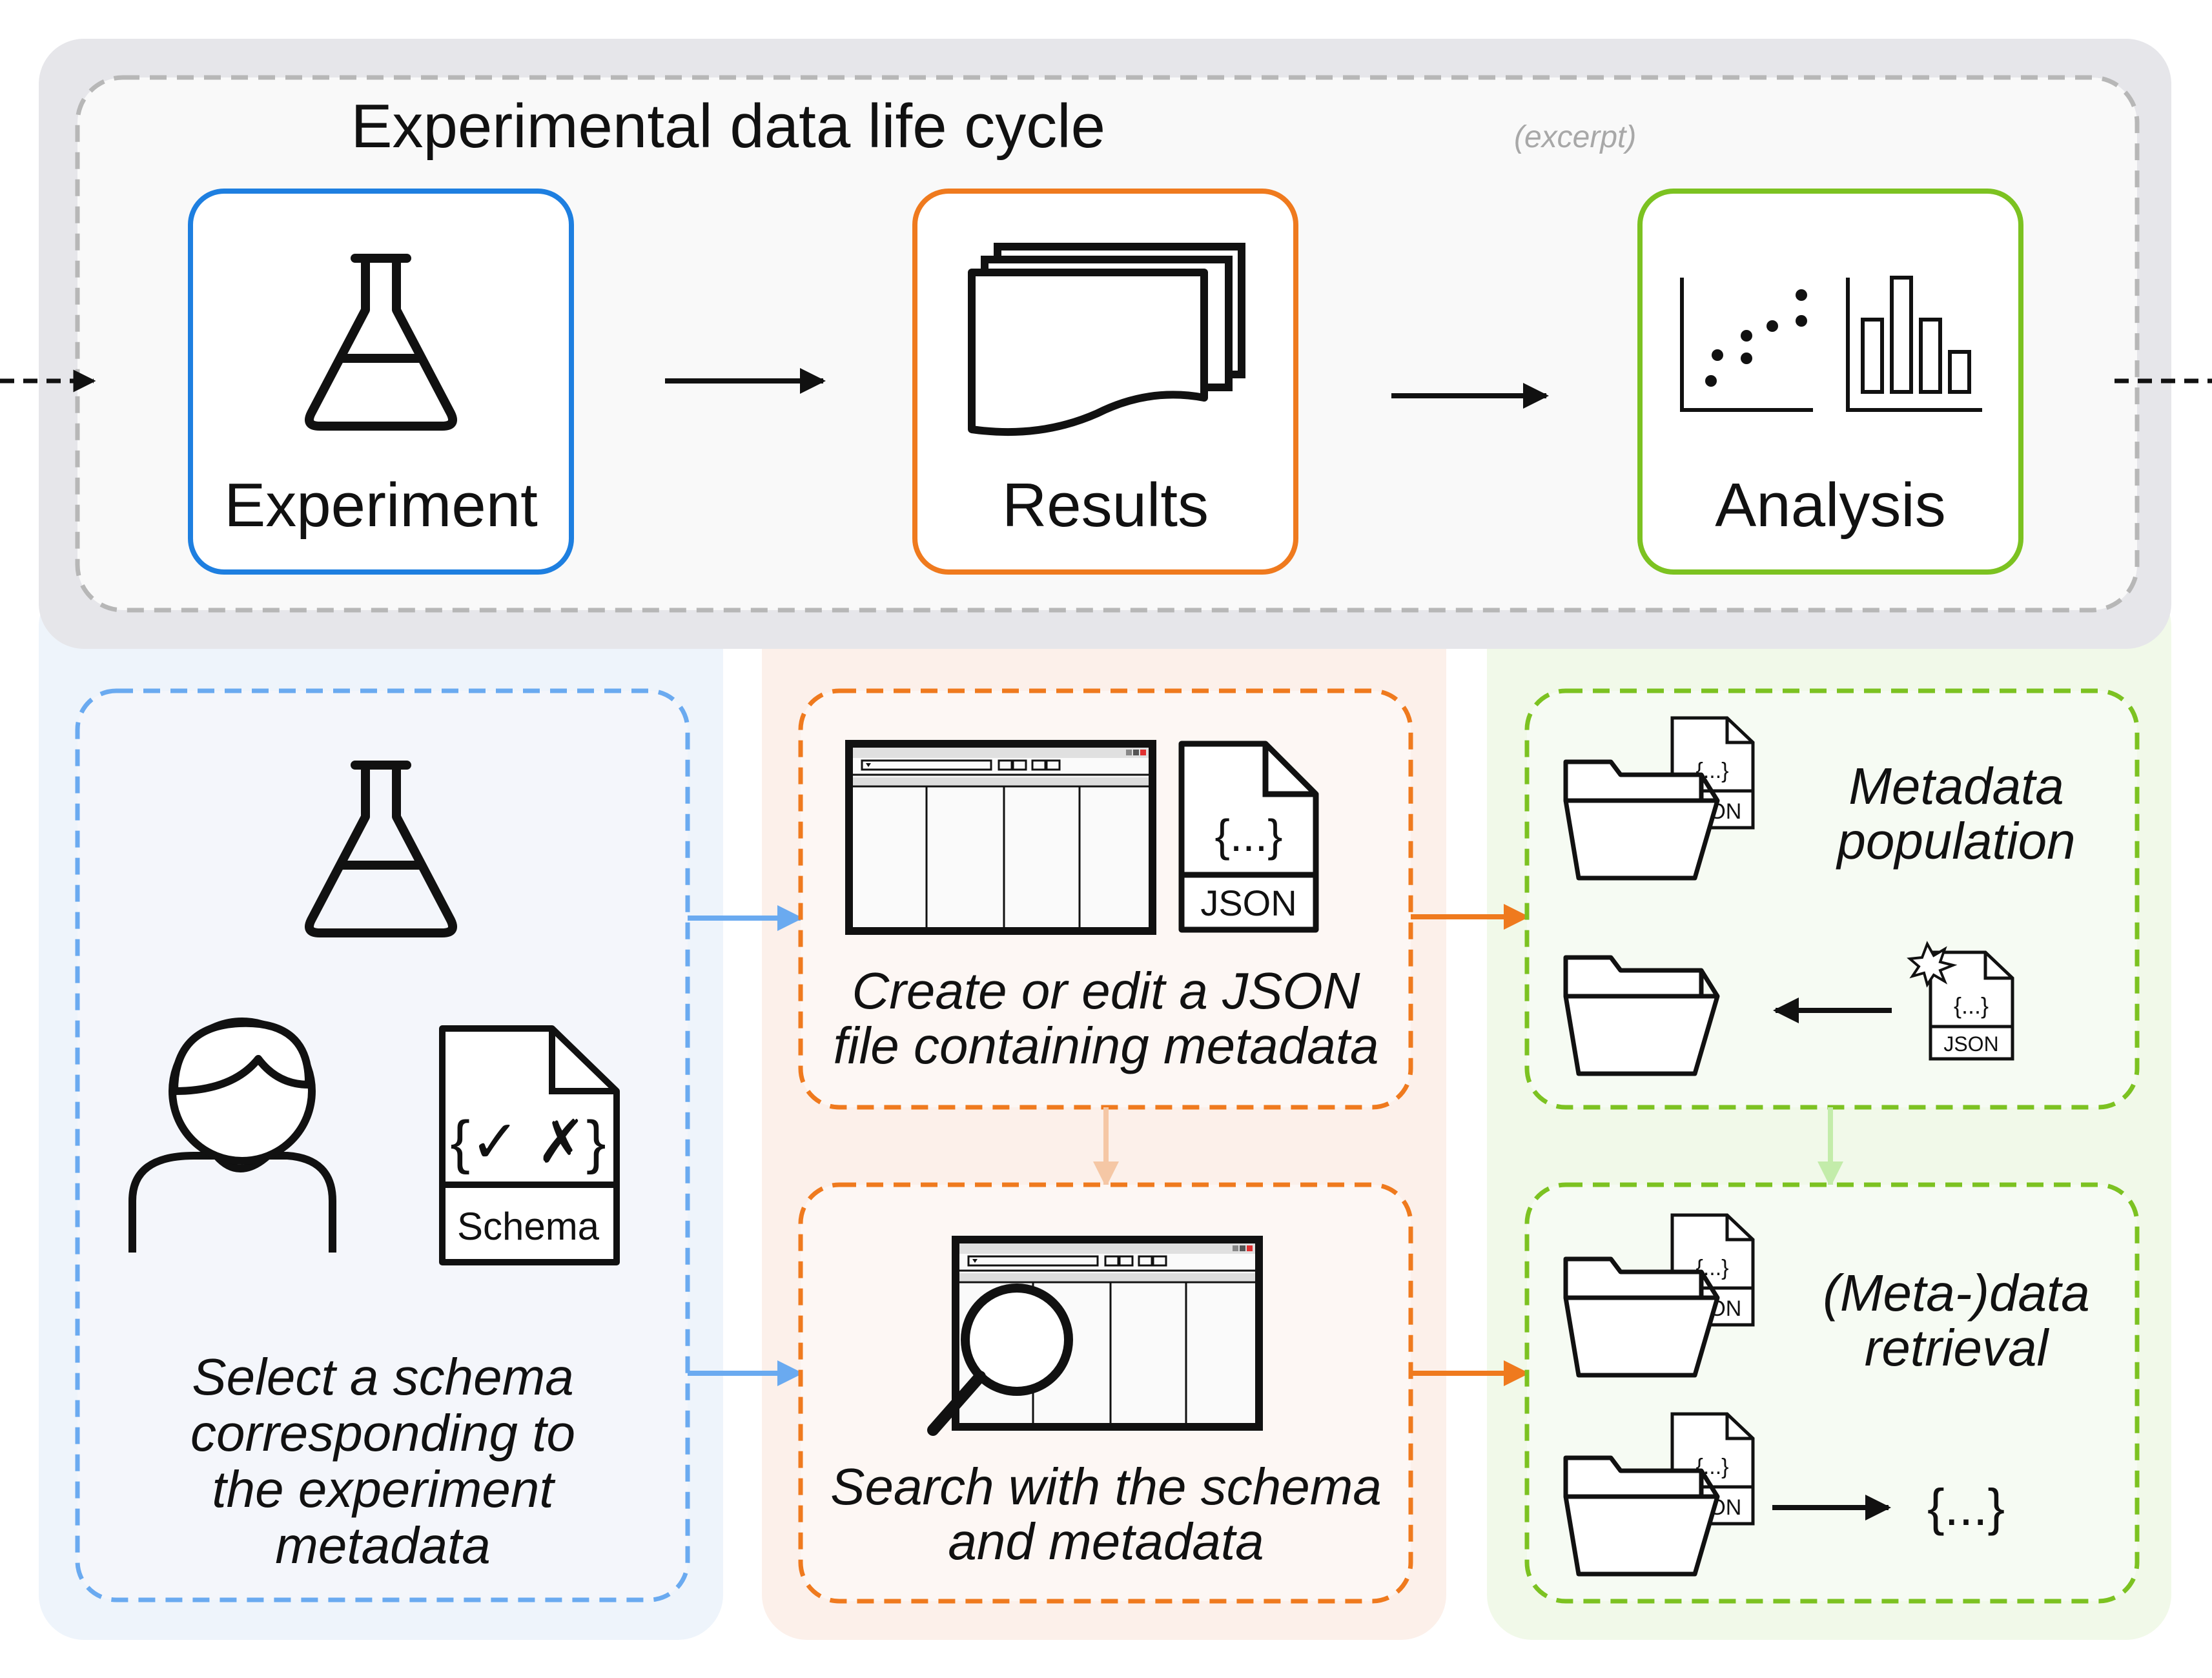  What do you see at coordinates (1000, 837) in the screenshot?
I see `table-window-icon` at bounding box center [1000, 837].